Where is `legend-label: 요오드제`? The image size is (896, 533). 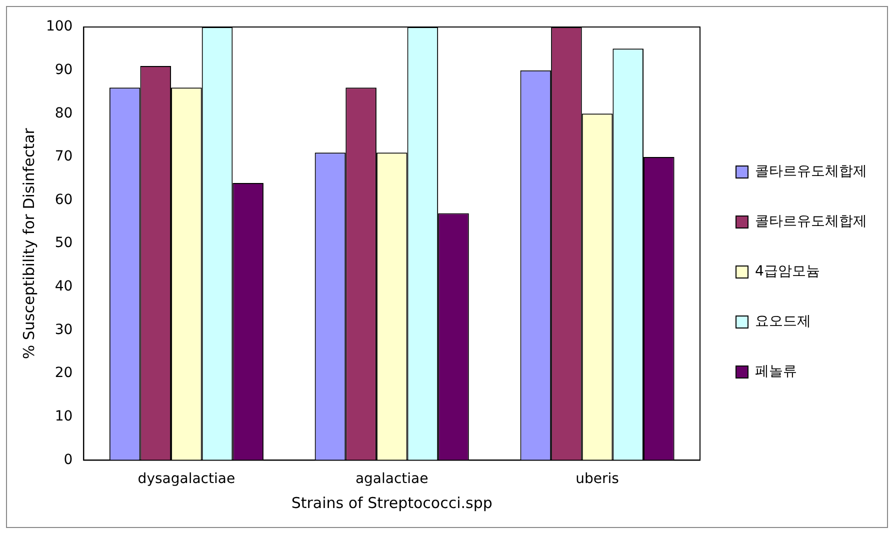 legend-label: 요오드제 is located at coordinates (783, 322).